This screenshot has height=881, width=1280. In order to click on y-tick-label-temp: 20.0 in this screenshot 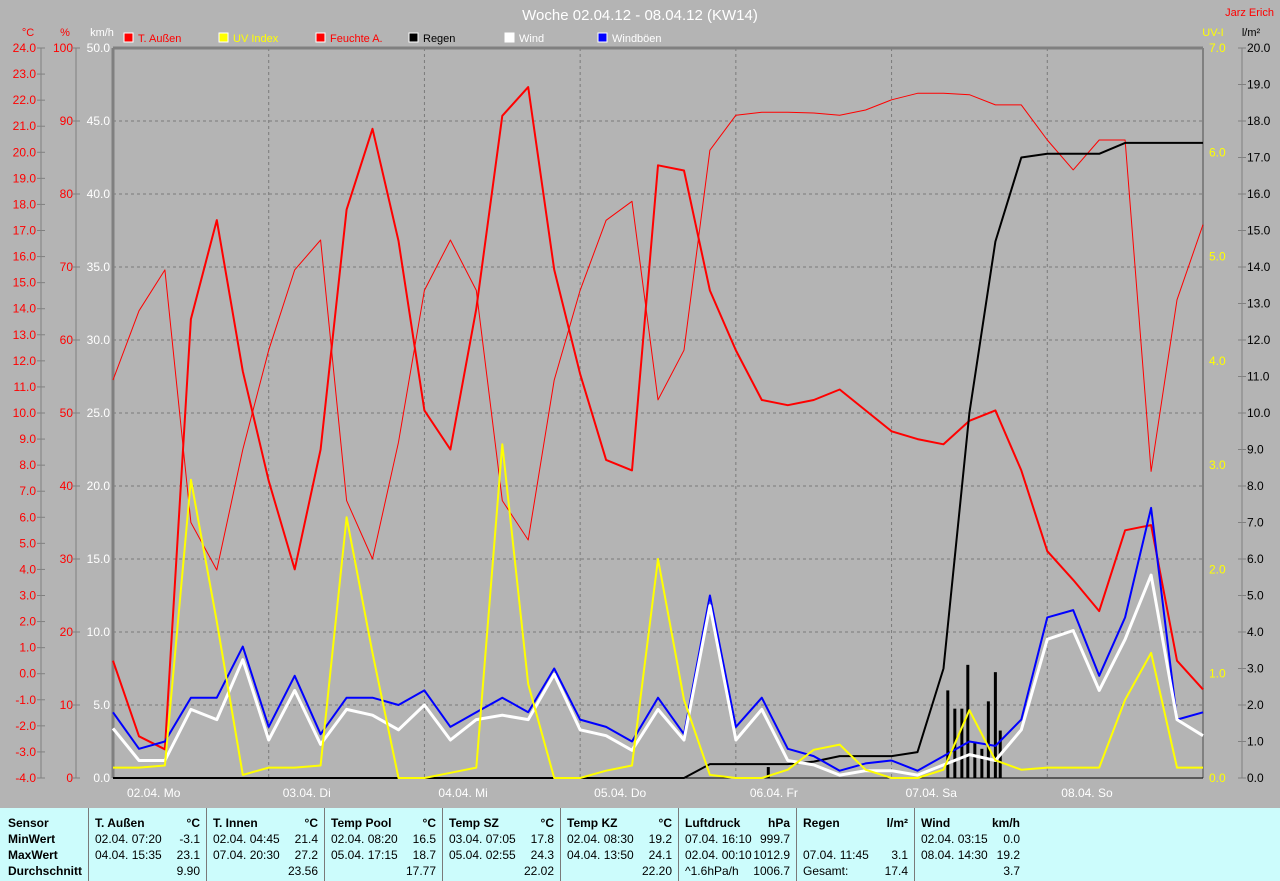, I will do `click(25, 152)`.